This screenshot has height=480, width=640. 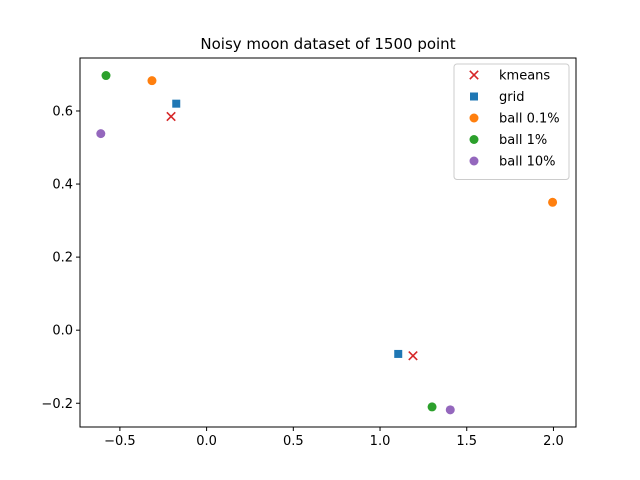 What do you see at coordinates (523, 140) in the screenshot?
I see `legend-label: ball 1%` at bounding box center [523, 140].